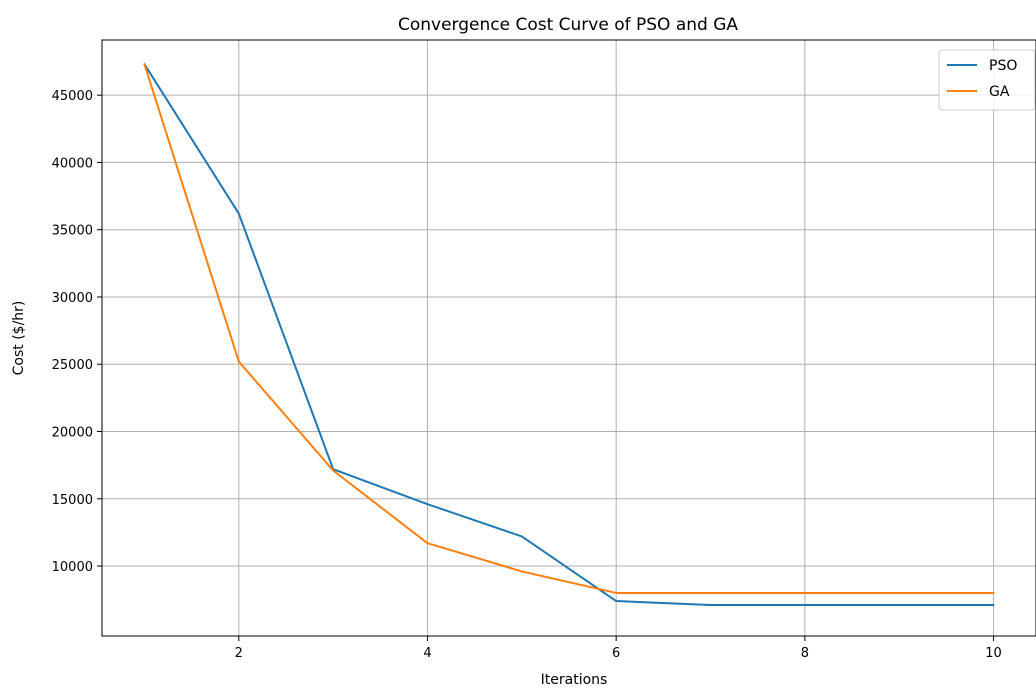 The height and width of the screenshot is (692, 1036). What do you see at coordinates (72, 567) in the screenshot?
I see `y-tick-label: 10000` at bounding box center [72, 567].